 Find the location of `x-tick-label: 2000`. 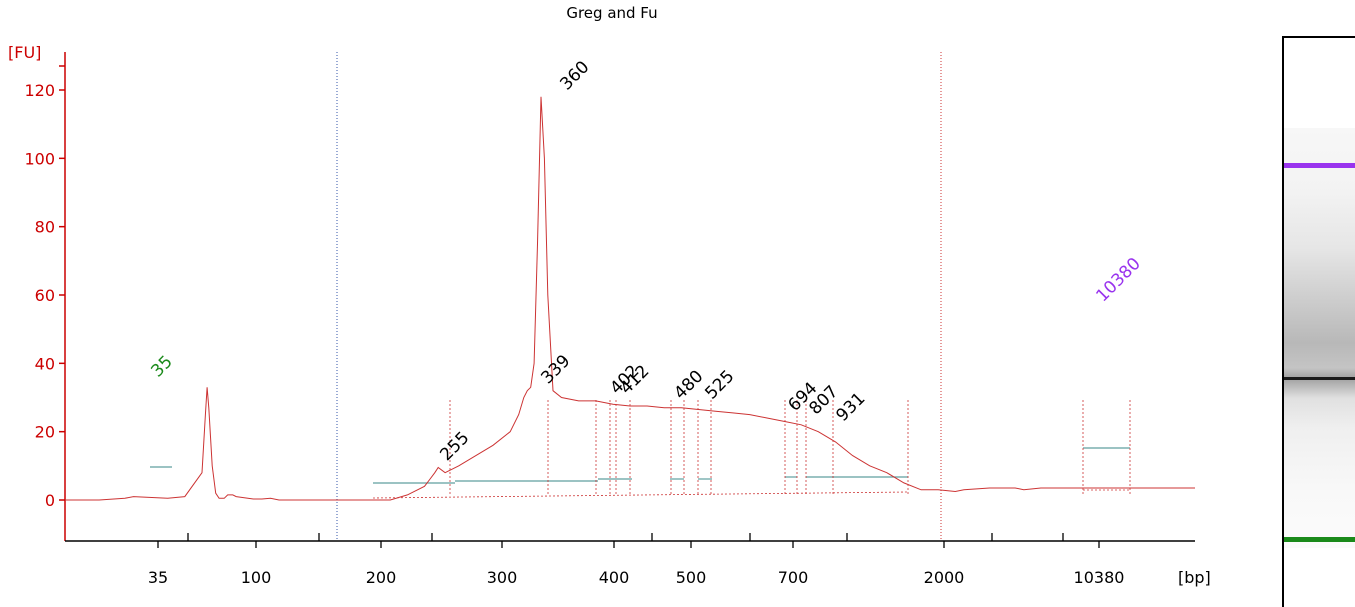

x-tick-label: 2000 is located at coordinates (944, 577).